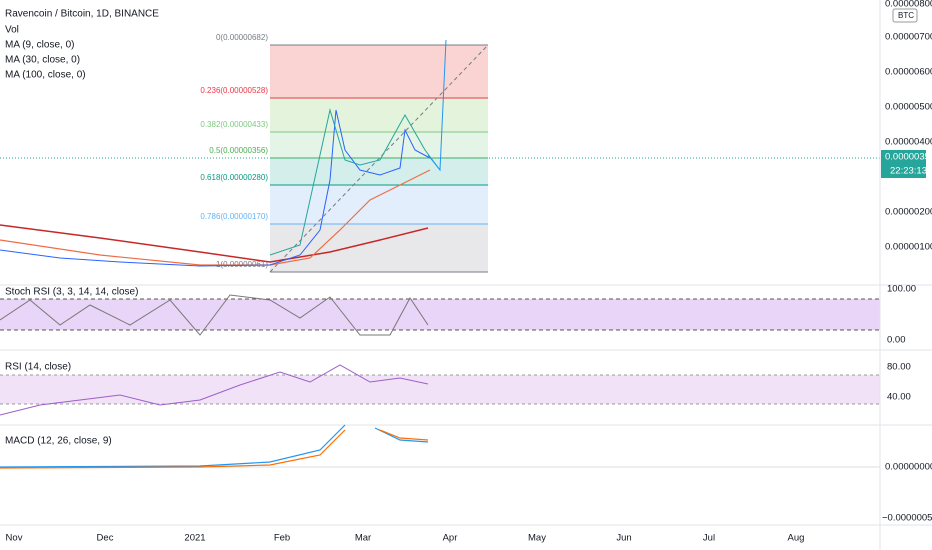 The height and width of the screenshot is (550, 932). I want to click on time-label: Jun, so click(623, 538).